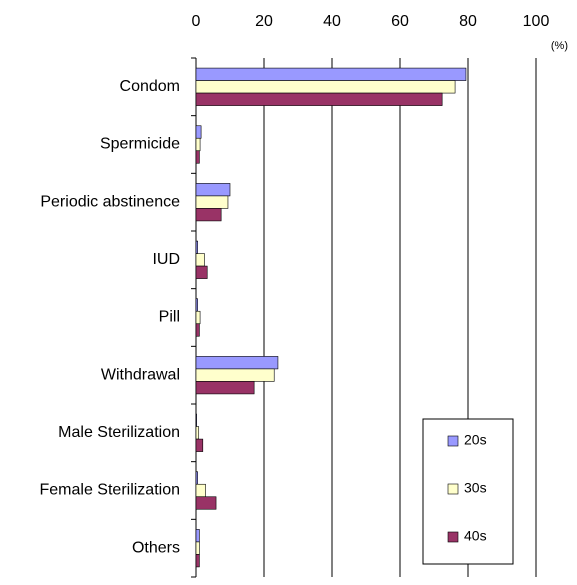  Describe the element at coordinates (140, 144) in the screenshot. I see `y-tick-label: Spermicide` at that location.